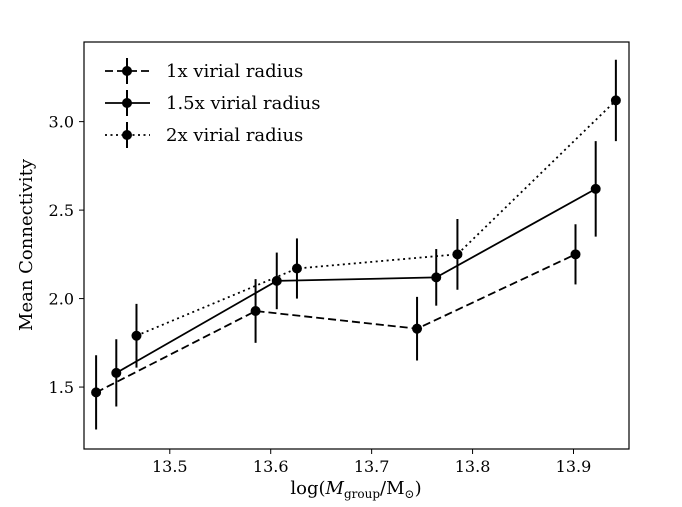  I want to click on x-tick-label-2: 13.7, so click(372, 466).